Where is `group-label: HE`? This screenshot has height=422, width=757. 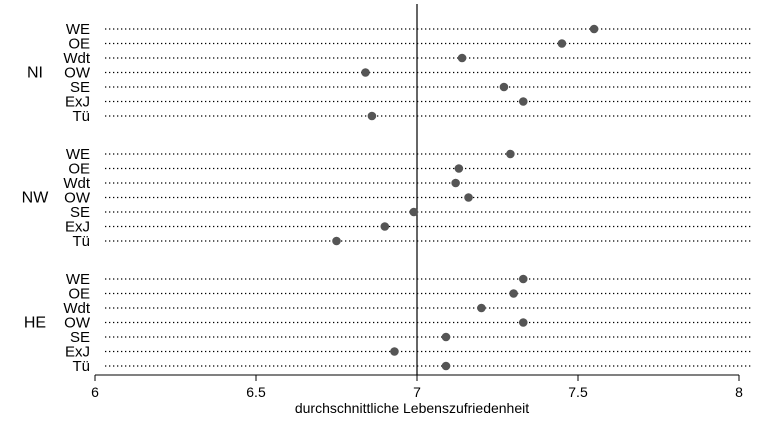
group-label: HE is located at coordinates (35, 323).